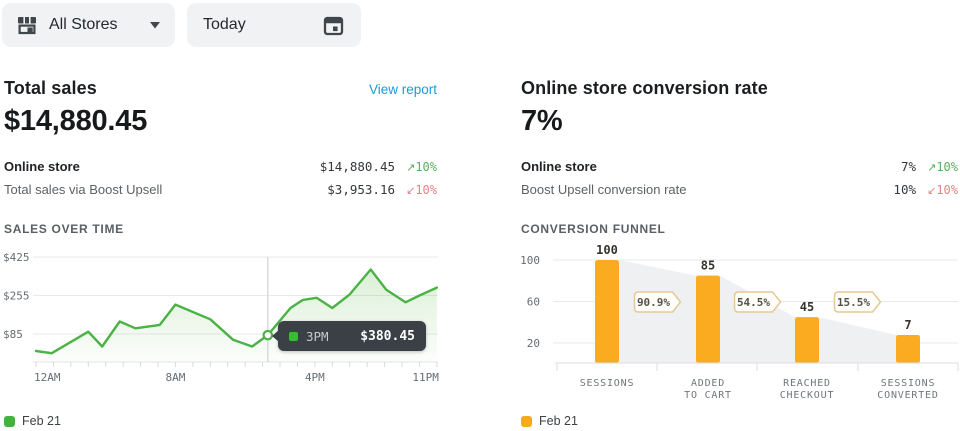  I want to click on metric-label: Total sales via Boost Upsell, so click(83, 189).